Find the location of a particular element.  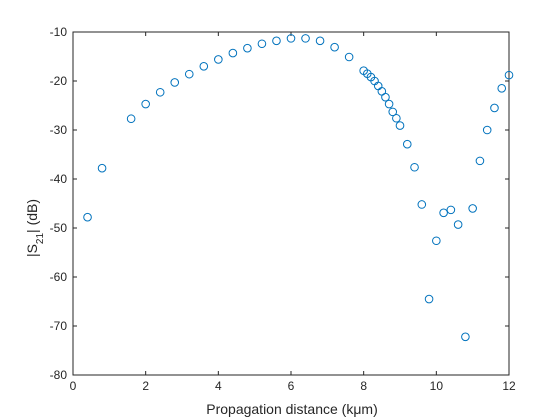

x-tick-label: 4 is located at coordinates (218, 386).